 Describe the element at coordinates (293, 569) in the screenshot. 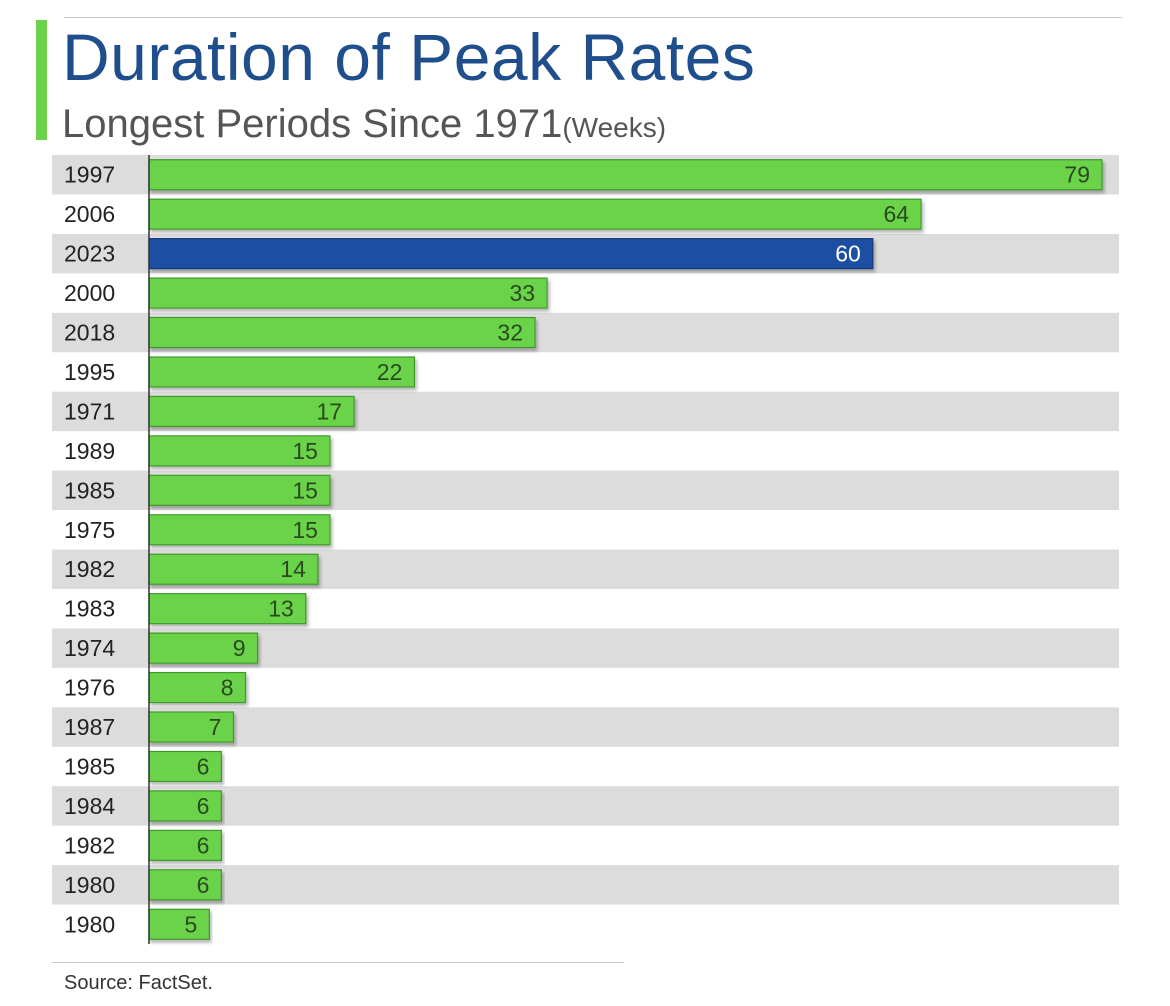

I see `data-label: 14` at that location.